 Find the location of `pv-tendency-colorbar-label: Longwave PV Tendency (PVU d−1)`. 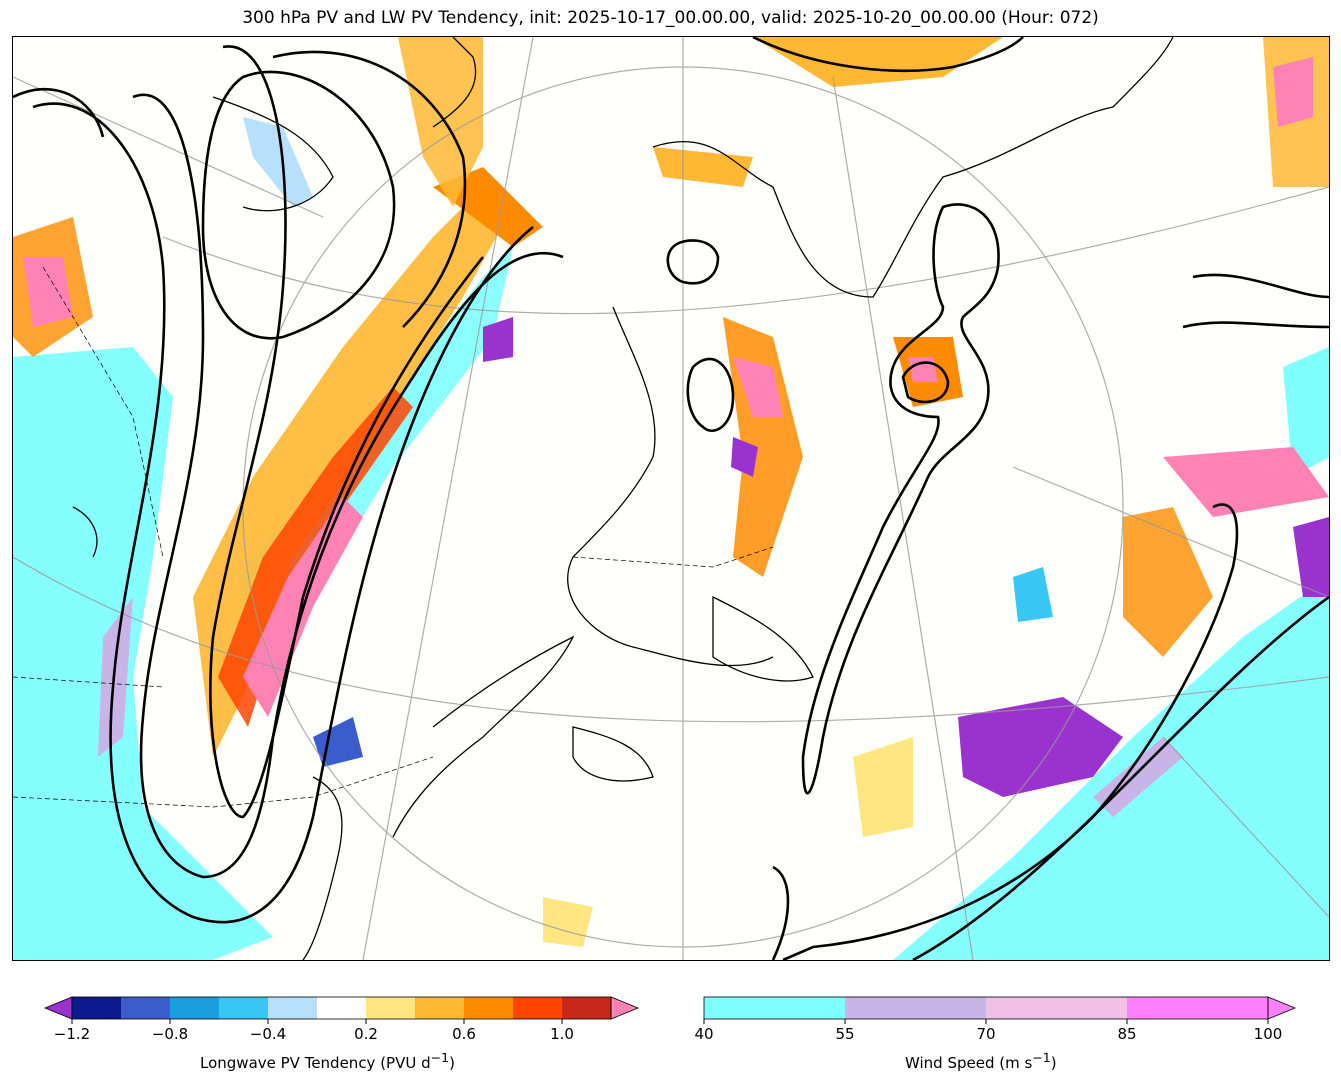

pv-tendency-colorbar-label: Longwave PV Tendency (PVU d−1) is located at coordinates (327, 1061).